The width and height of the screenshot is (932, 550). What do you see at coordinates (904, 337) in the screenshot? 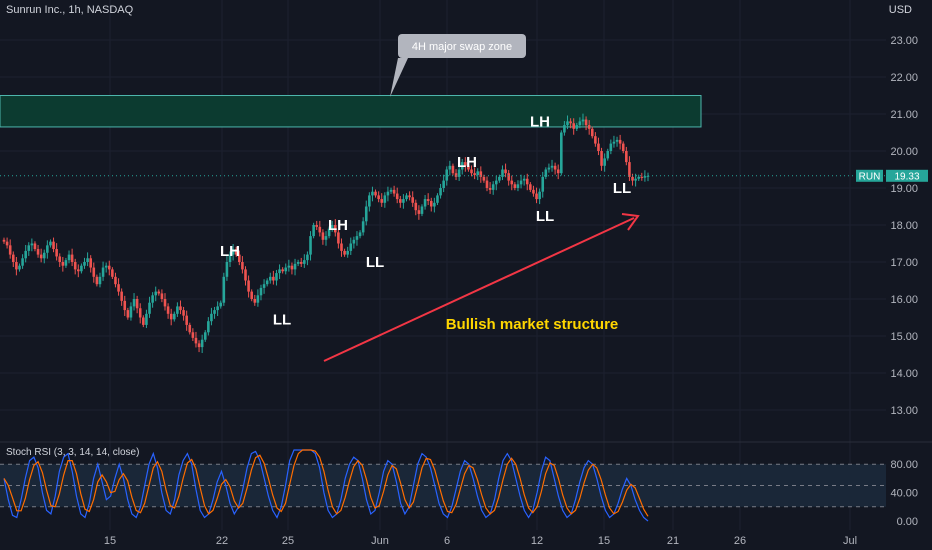
I see `price-tick-label: 15.00` at bounding box center [904, 337].